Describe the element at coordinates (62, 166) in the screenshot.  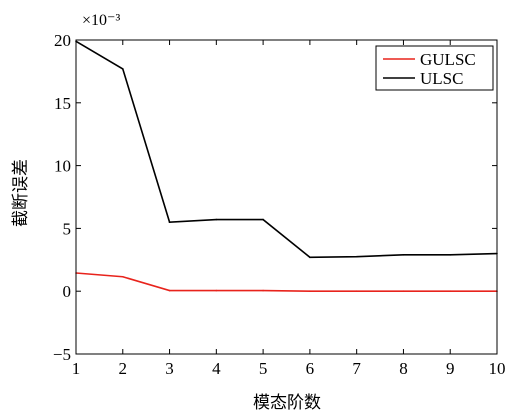
I see `y-tick-label: 10` at that location.